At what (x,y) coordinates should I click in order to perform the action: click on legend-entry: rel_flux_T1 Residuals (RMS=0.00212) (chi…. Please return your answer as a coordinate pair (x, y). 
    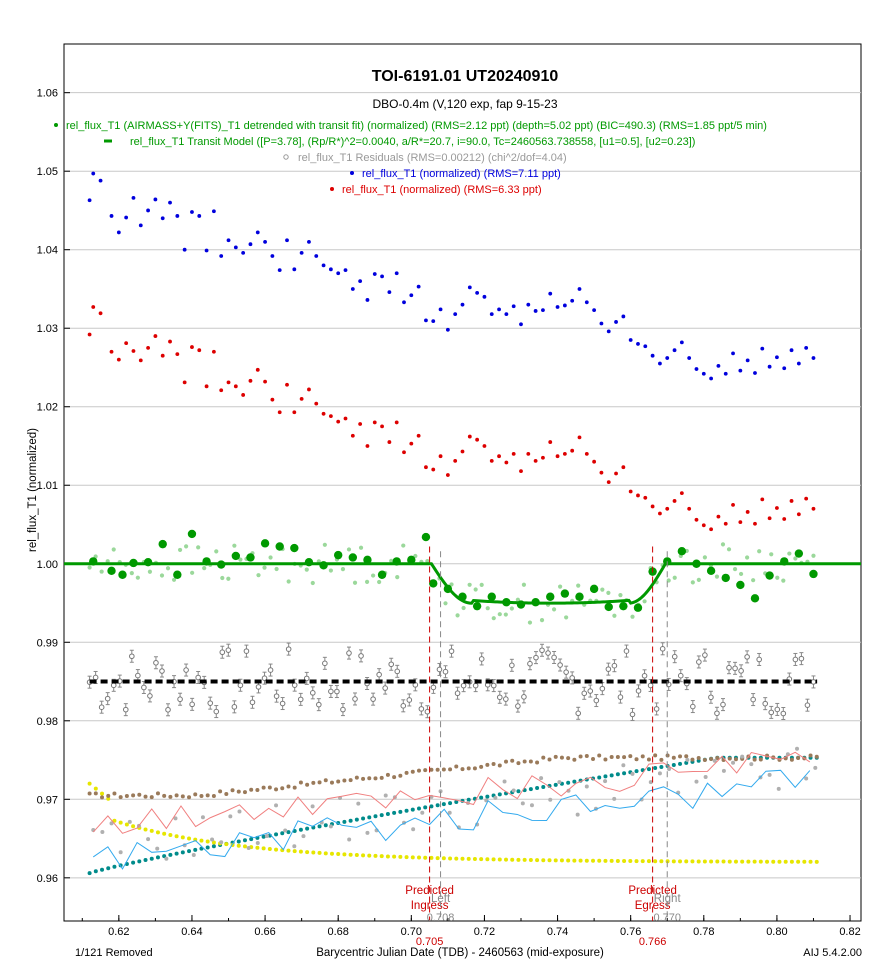
    Looking at the image, I should click on (432, 158).